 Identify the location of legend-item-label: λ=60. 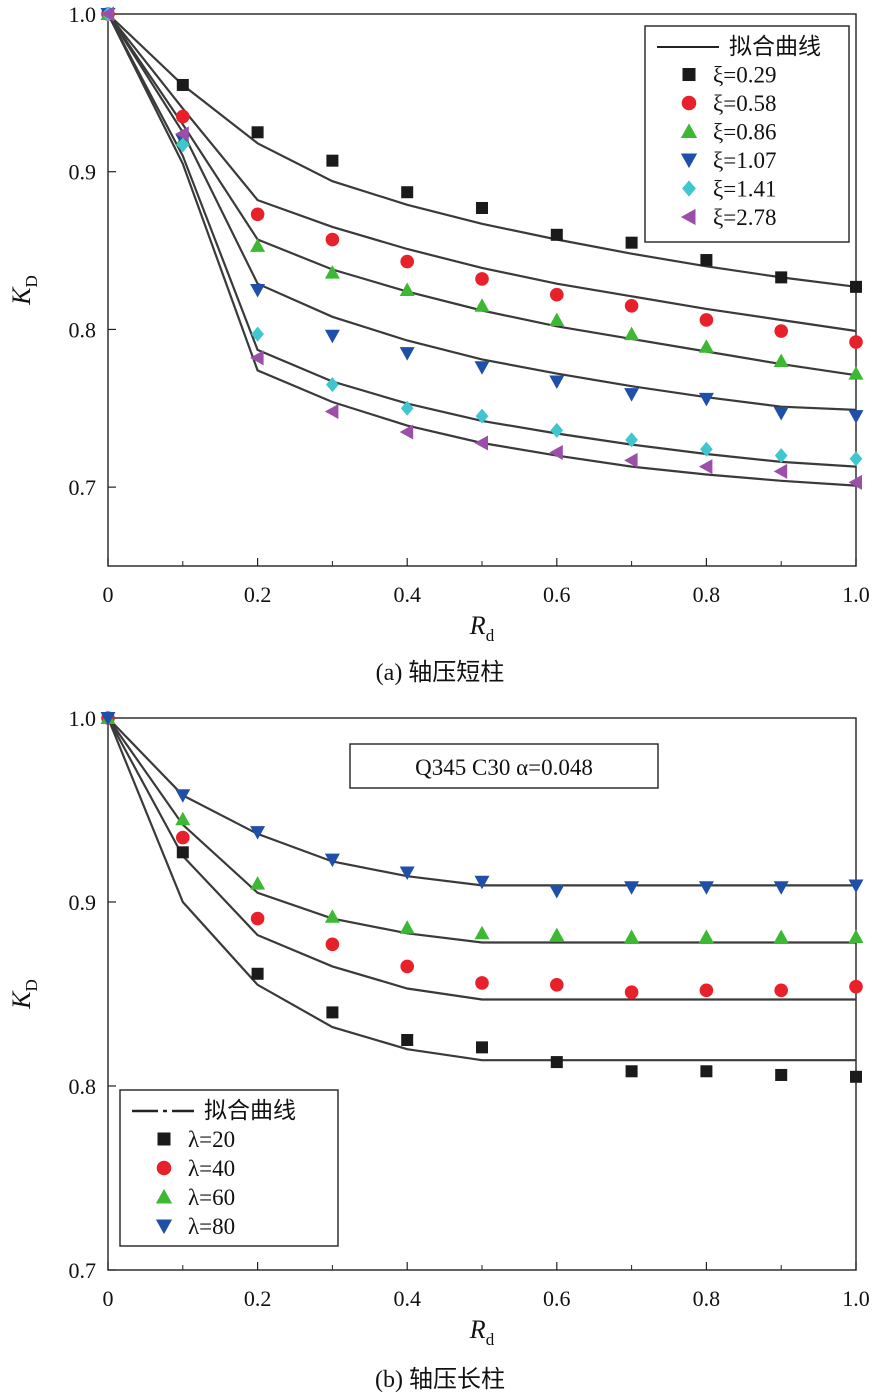
(211, 1197).